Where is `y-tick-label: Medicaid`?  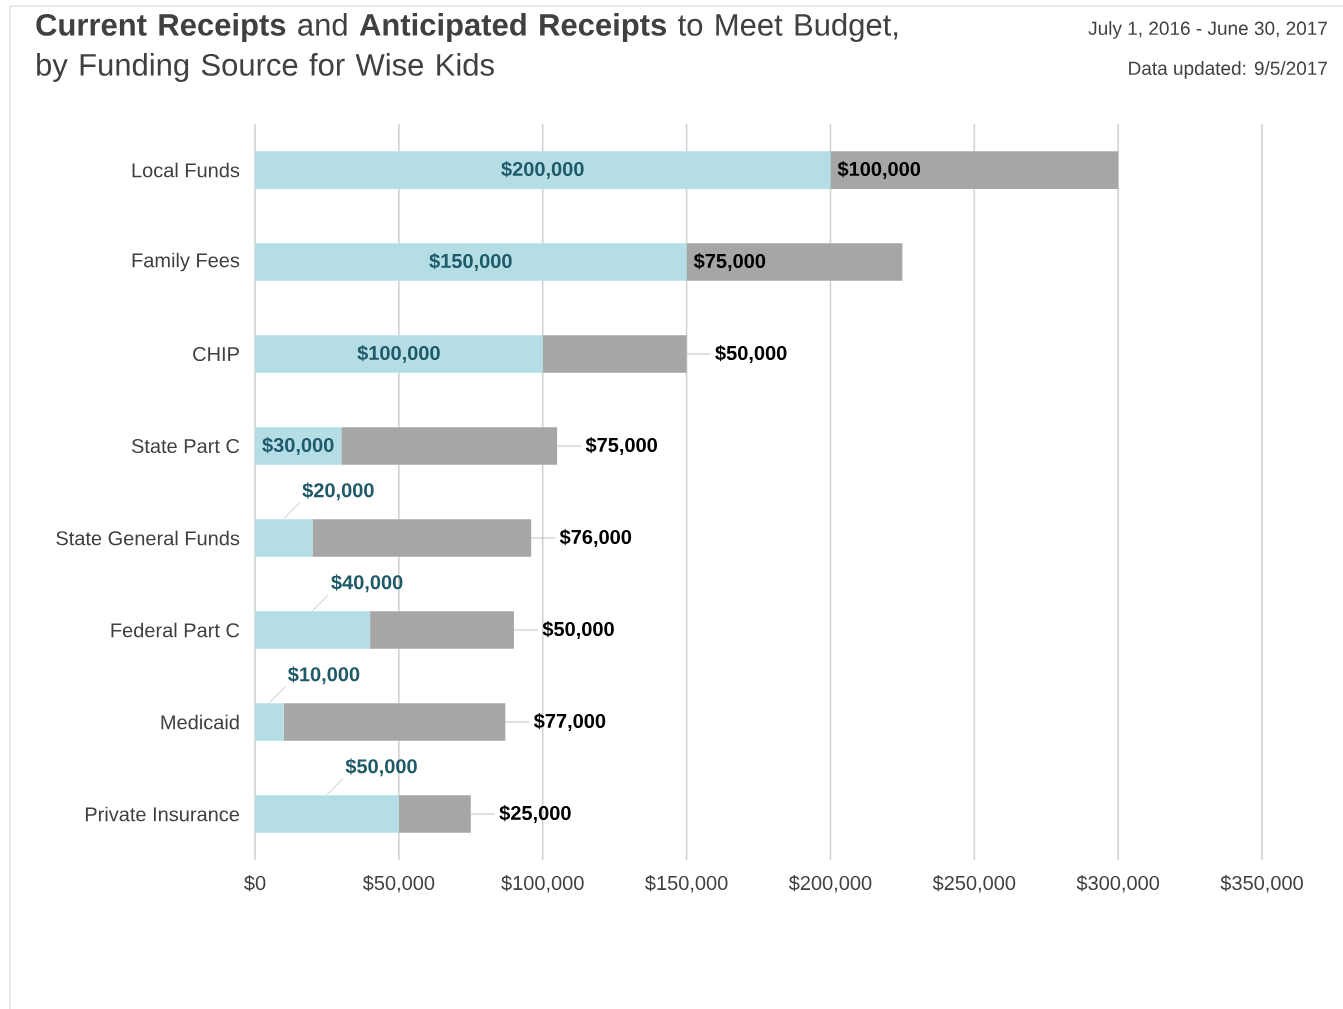
y-tick-label: Medicaid is located at coordinates (200, 722).